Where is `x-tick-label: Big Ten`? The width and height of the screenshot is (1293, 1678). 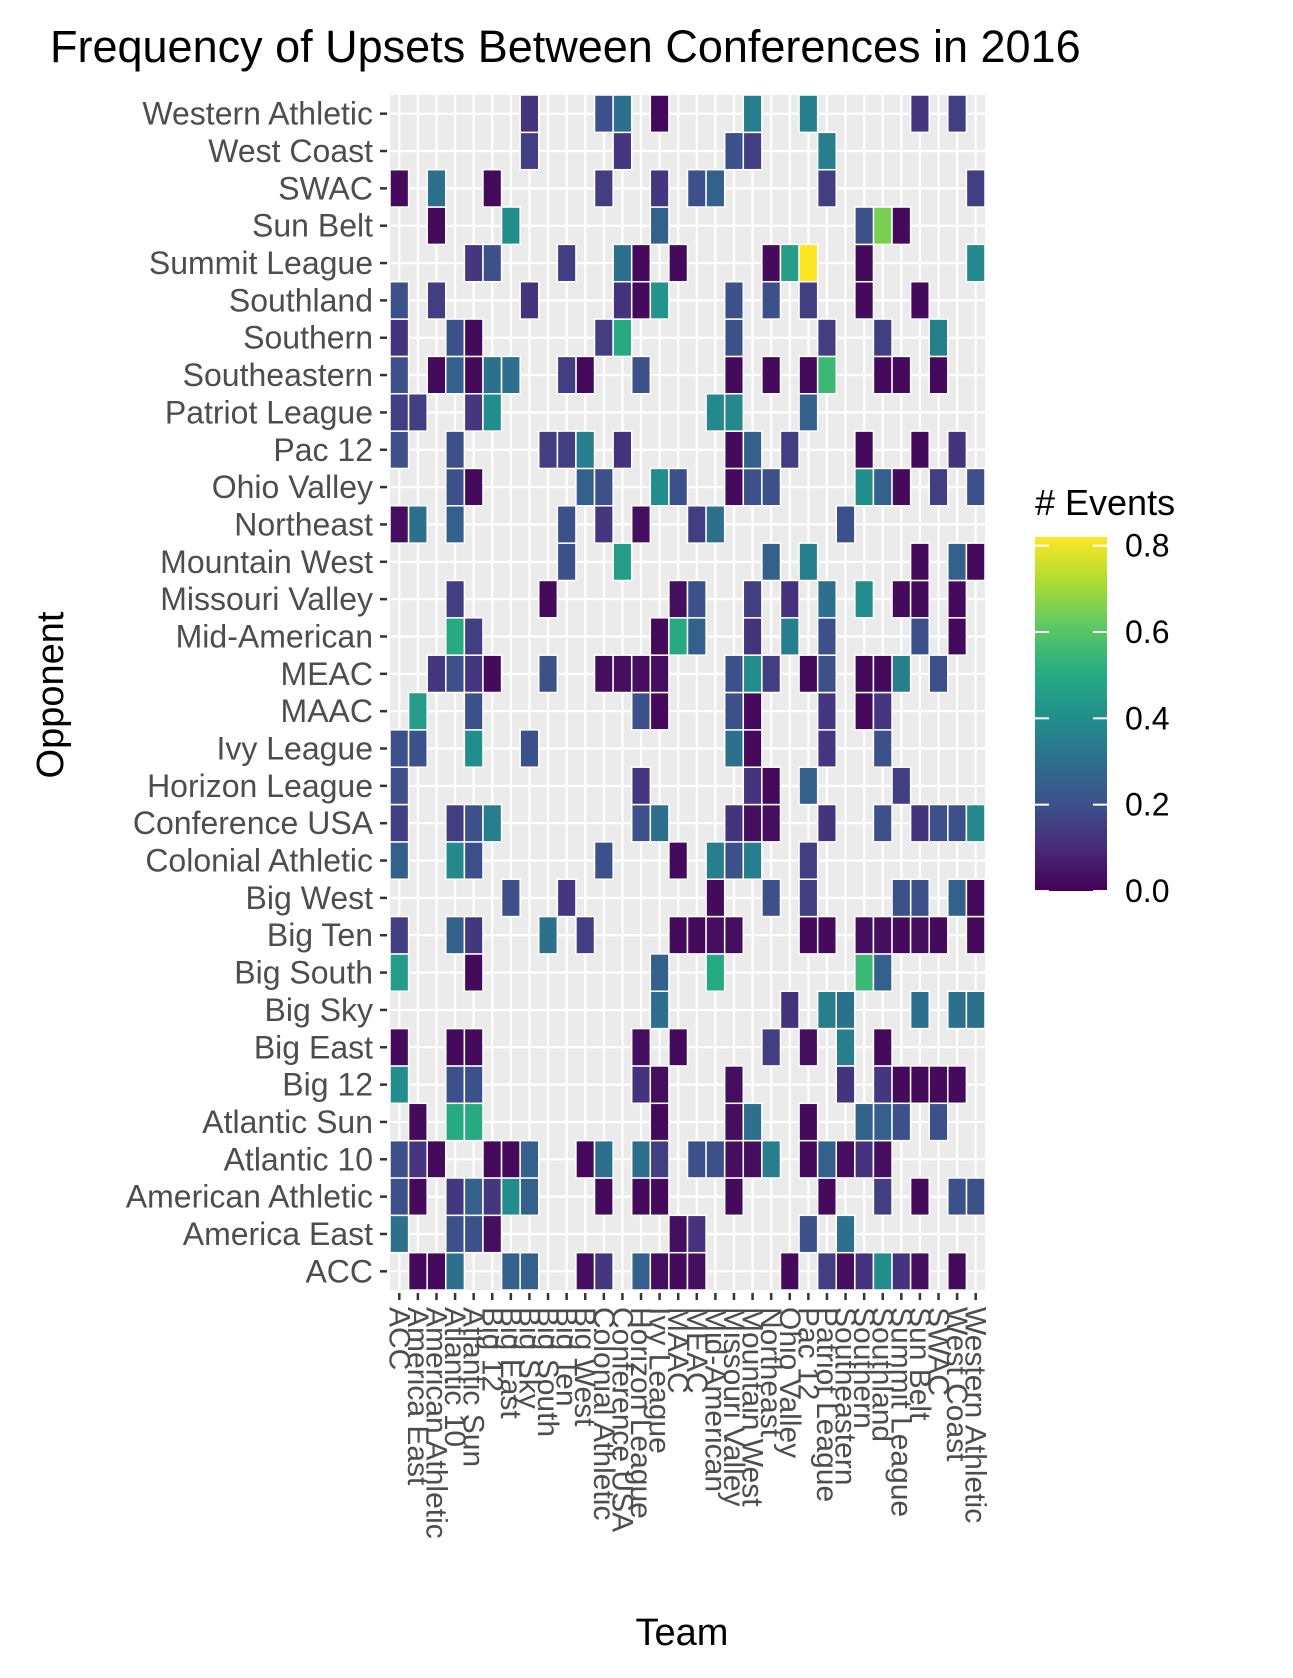 x-tick-label: Big Ten is located at coordinates (566, 1357).